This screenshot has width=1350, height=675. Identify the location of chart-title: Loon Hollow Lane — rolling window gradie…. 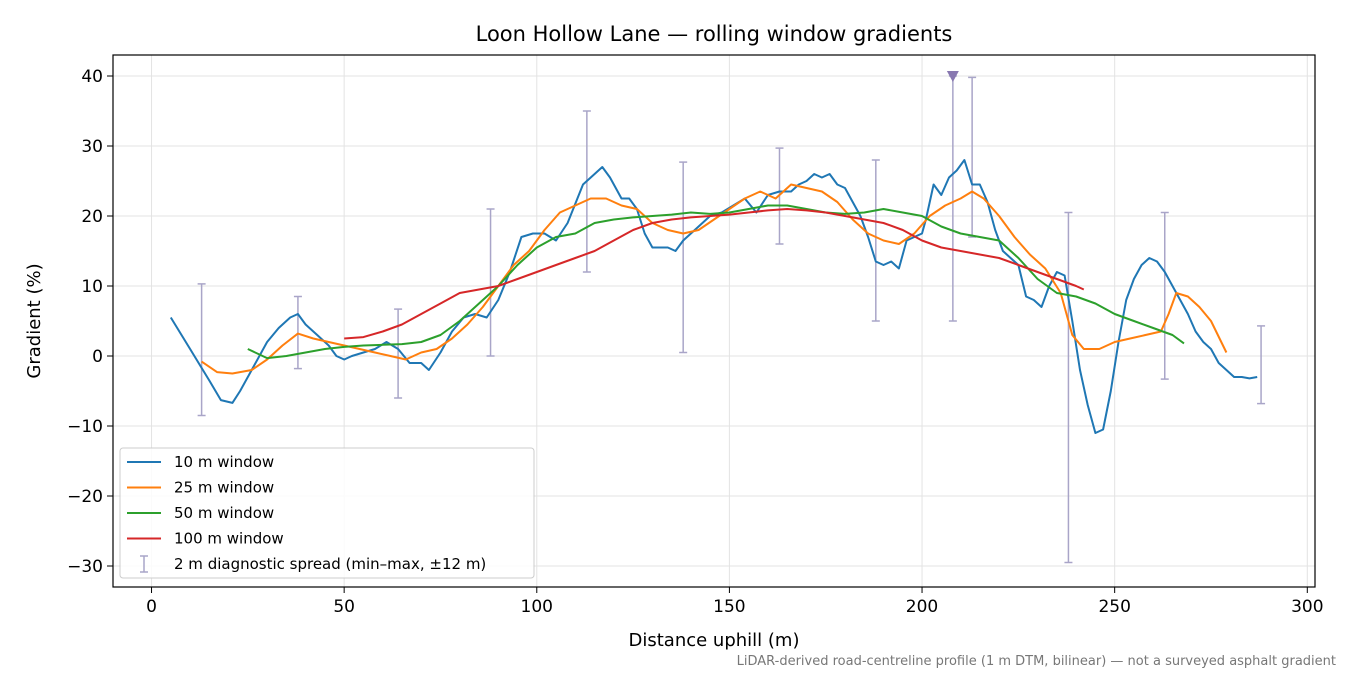
(714, 34).